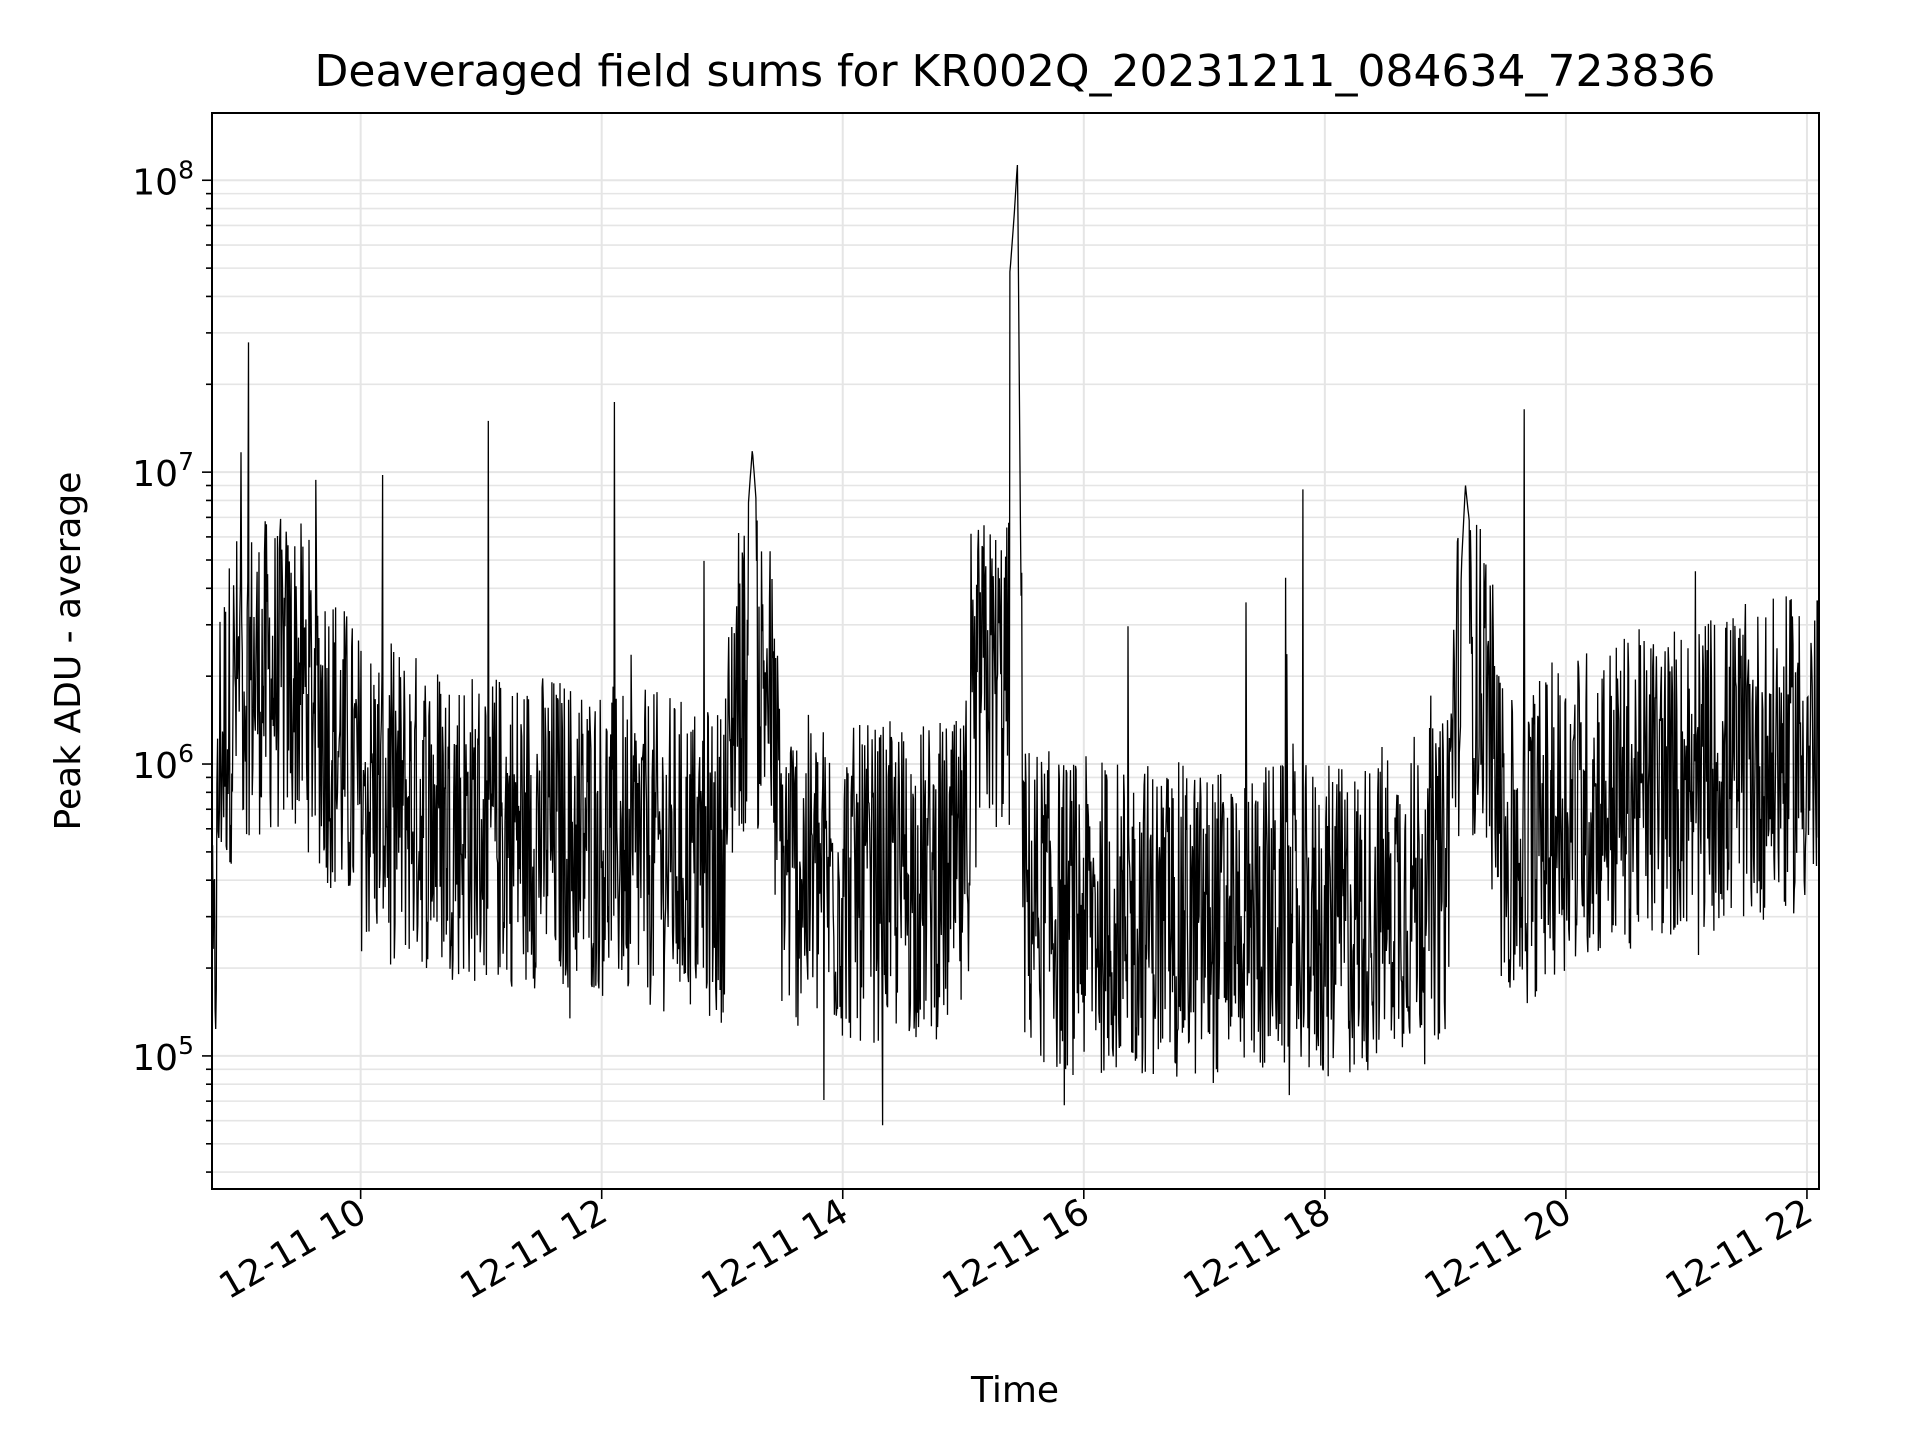 This screenshot has width=1920, height=1440. Describe the element at coordinates (163, 763) in the screenshot. I see `y-tick-label: 10⁶` at that location.